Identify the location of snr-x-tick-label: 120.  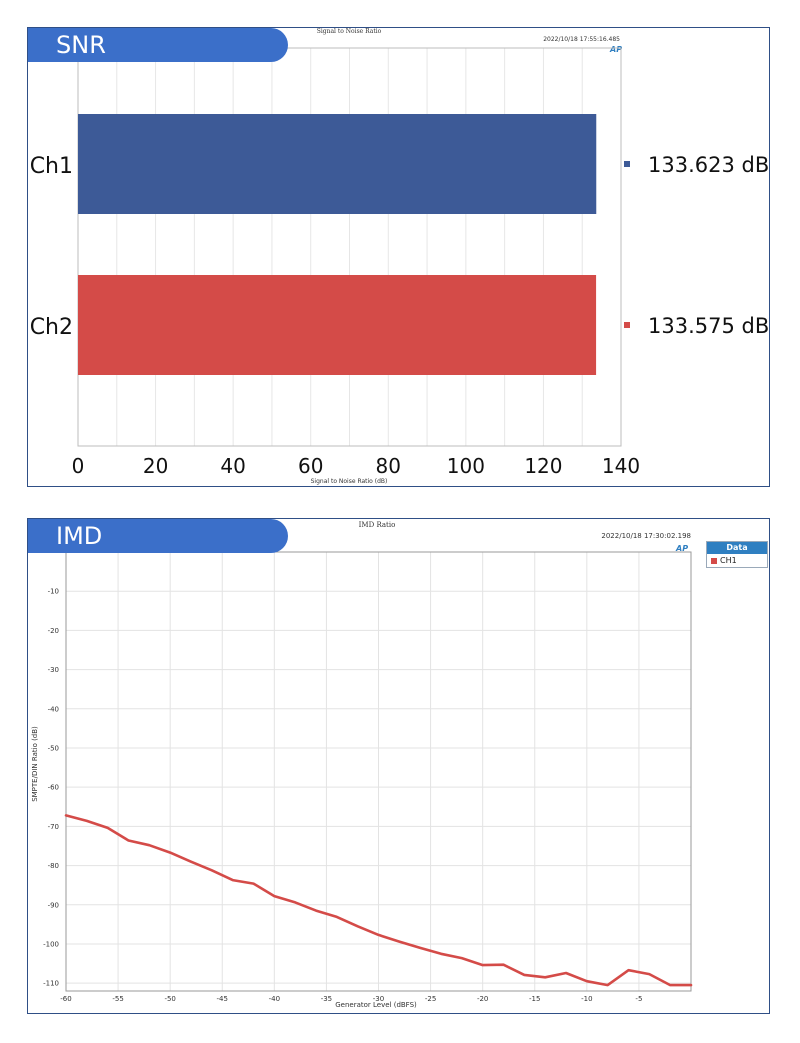
(543, 466).